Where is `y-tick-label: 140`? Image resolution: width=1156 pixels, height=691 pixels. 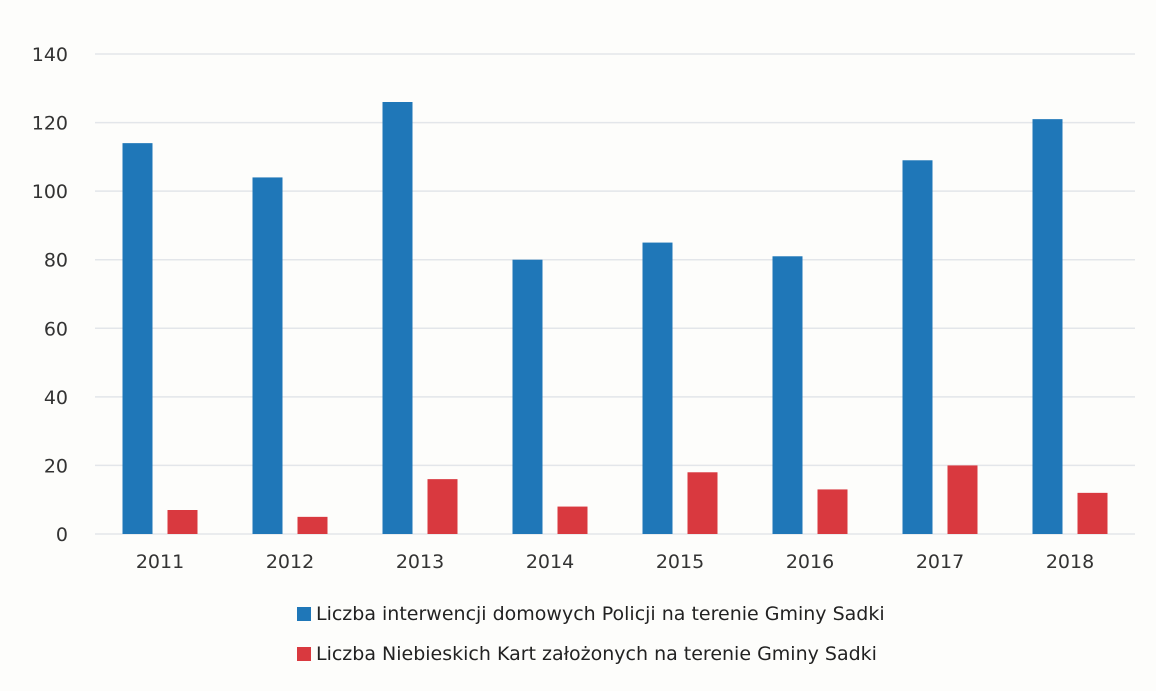 y-tick-label: 140 is located at coordinates (50, 55).